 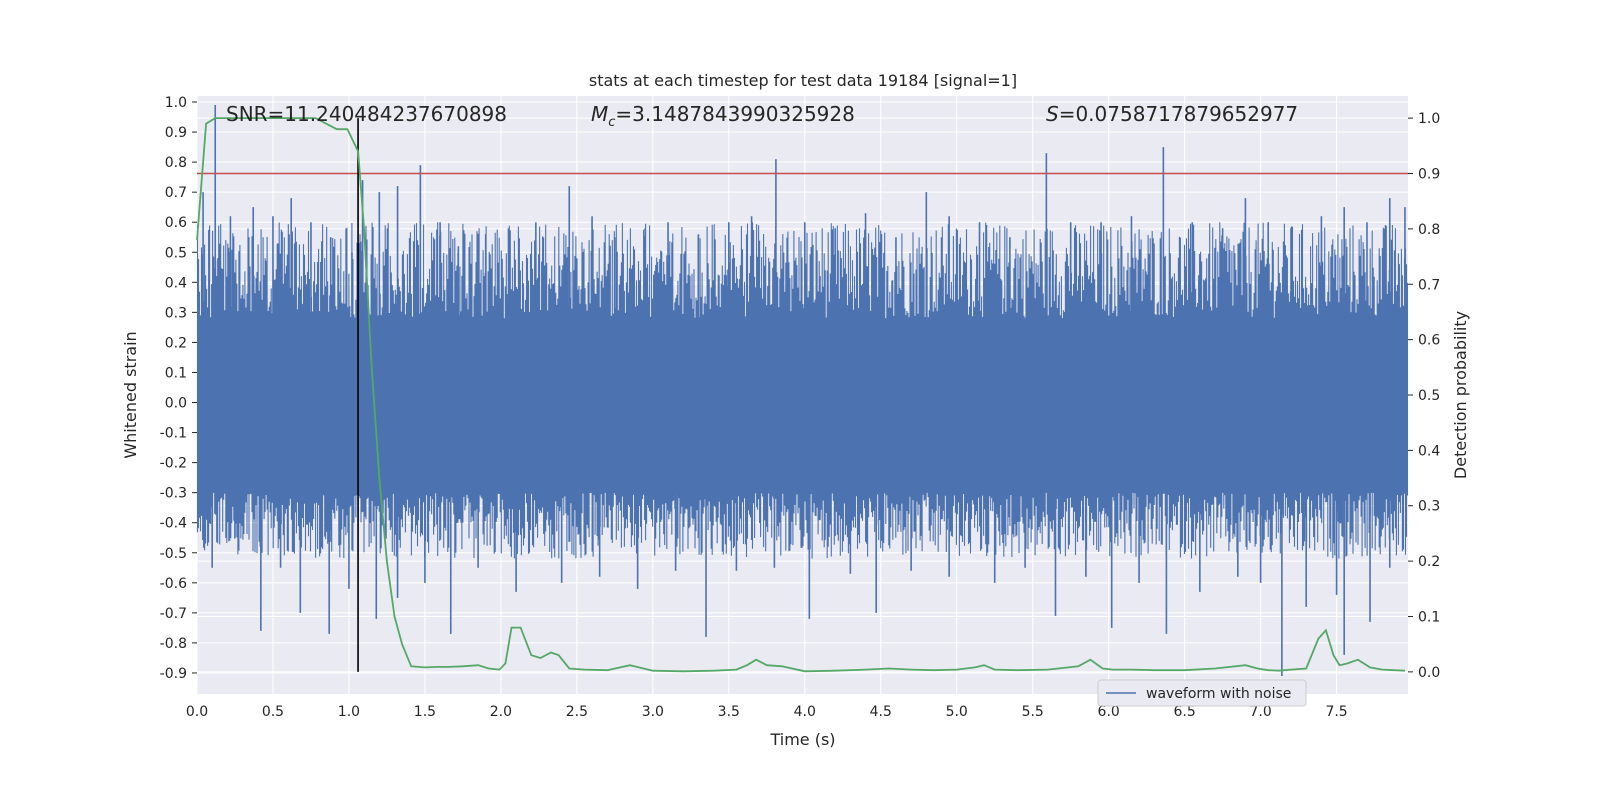 I want to click on y-tick-label: -0.5, so click(x=173, y=554).